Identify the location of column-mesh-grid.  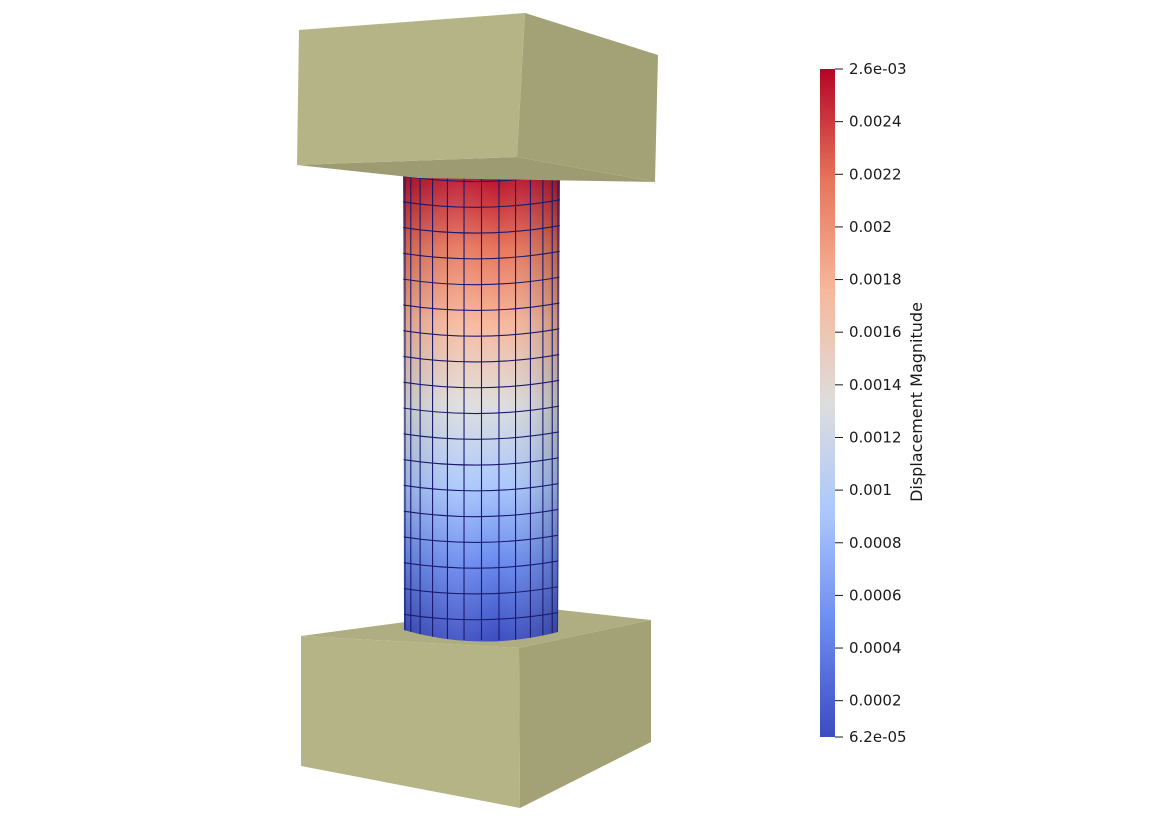
(481, 405).